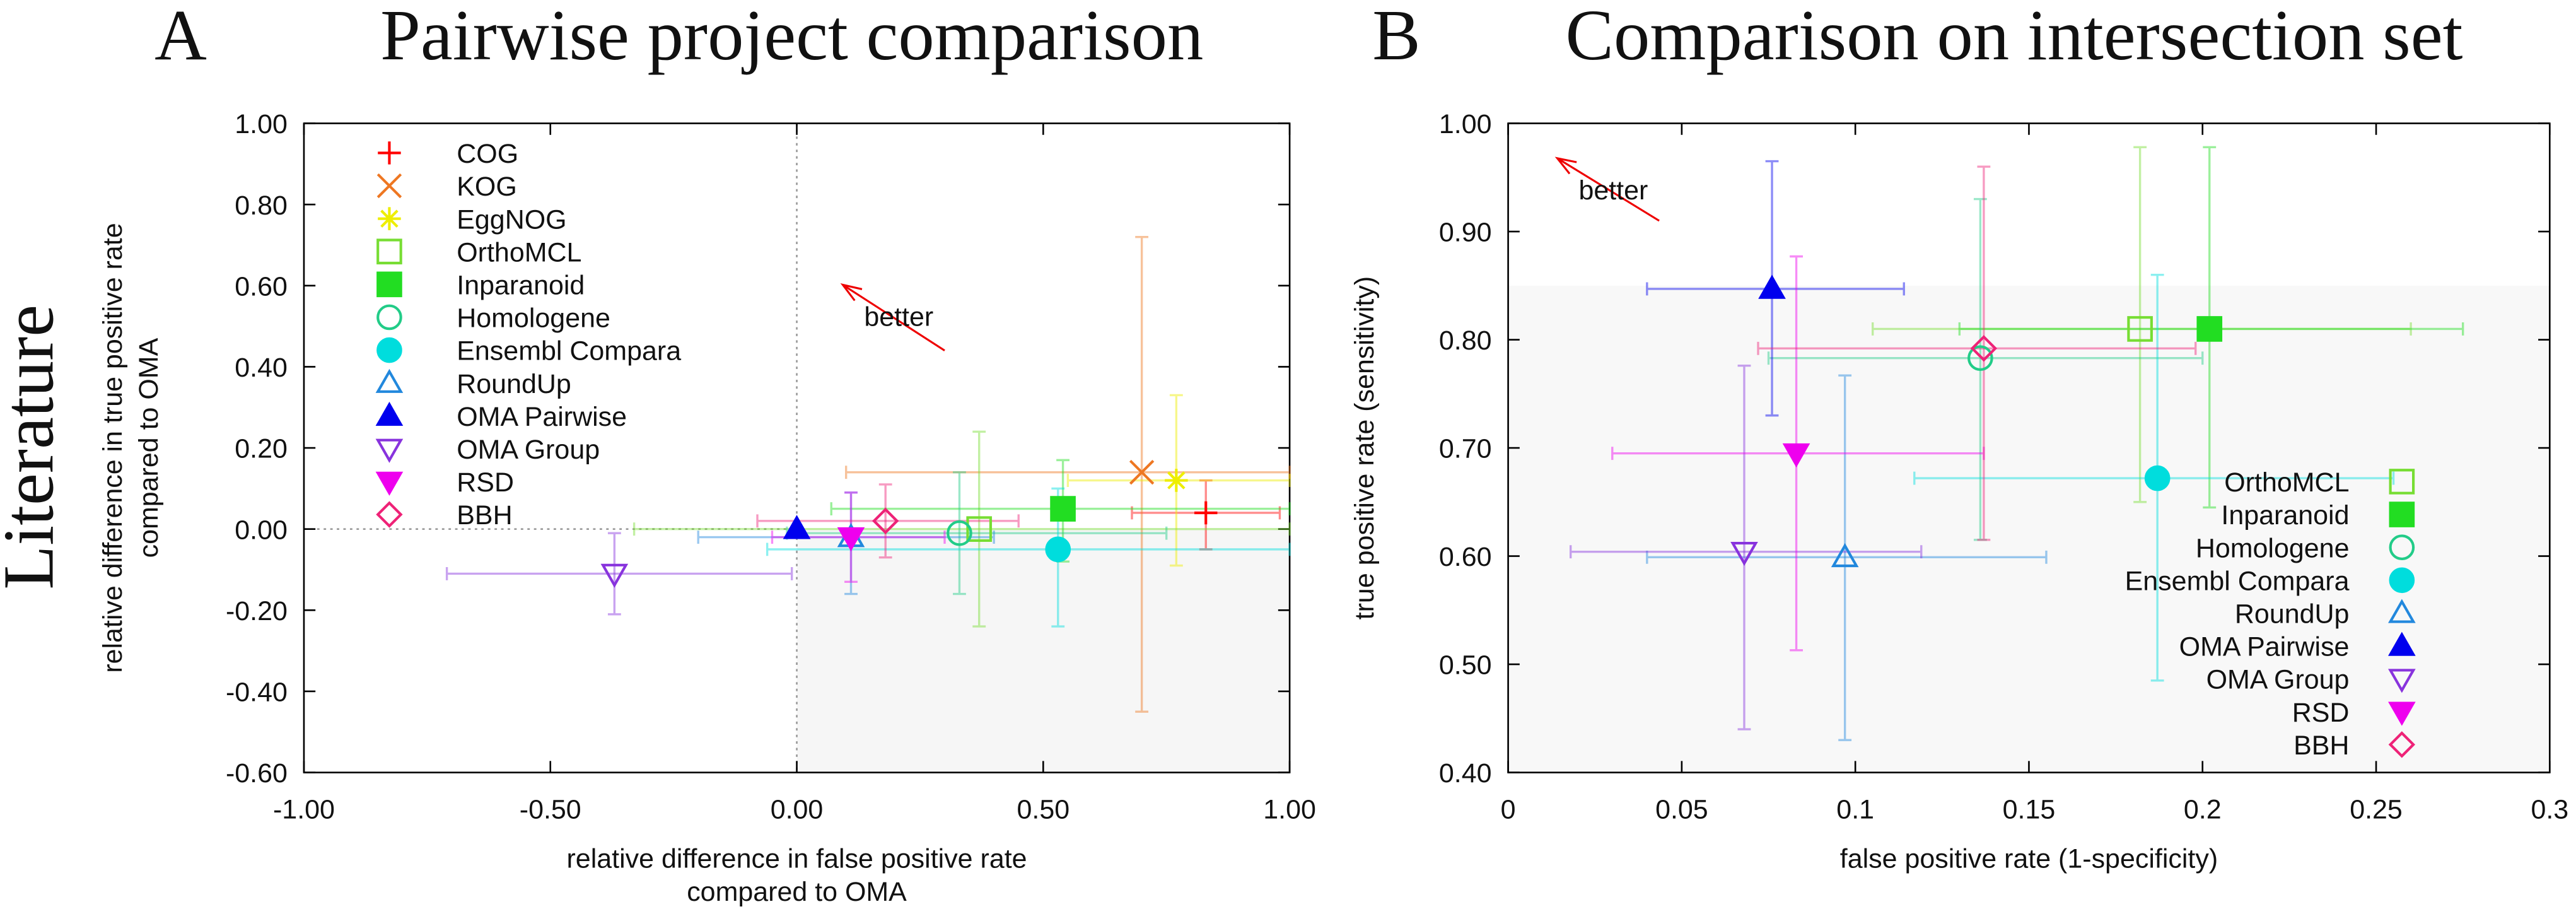 This screenshot has width=2576, height=909. I want to click on y-tick-label: 0.80, so click(1466, 340).